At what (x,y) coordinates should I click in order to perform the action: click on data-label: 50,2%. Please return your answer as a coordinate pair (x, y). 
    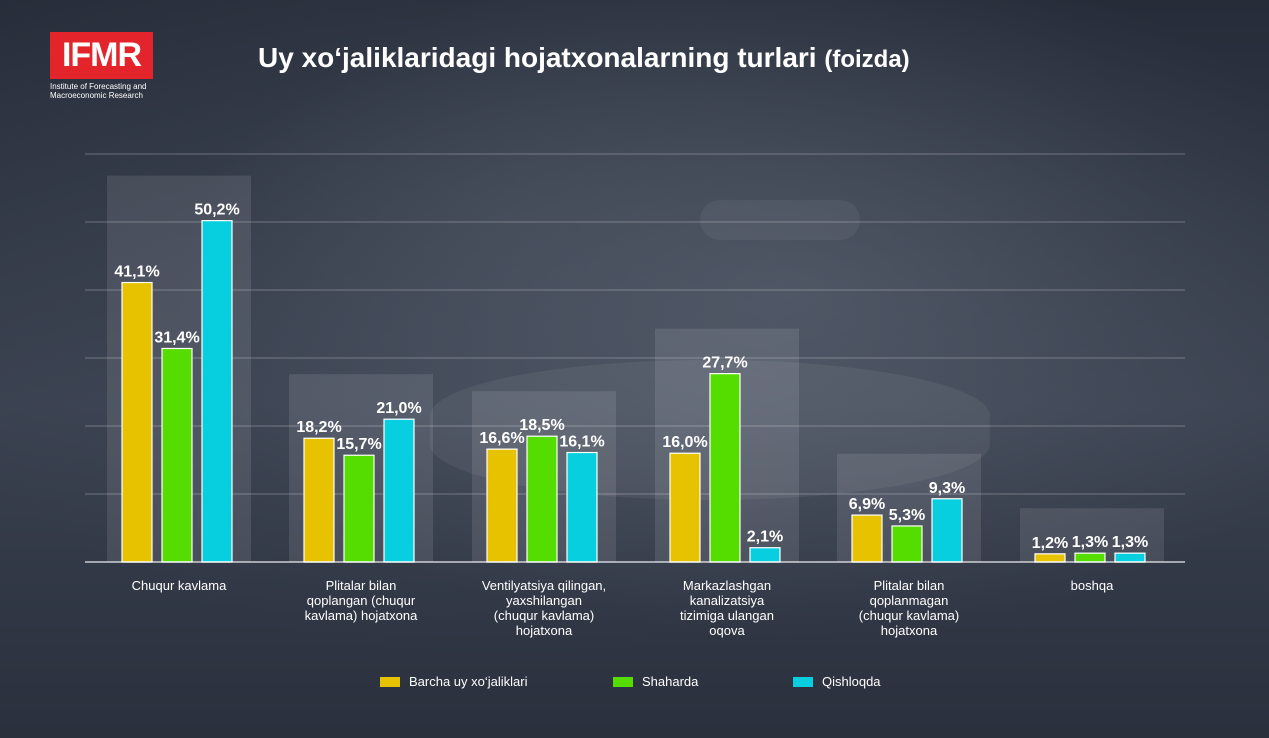
    Looking at the image, I should click on (216, 210).